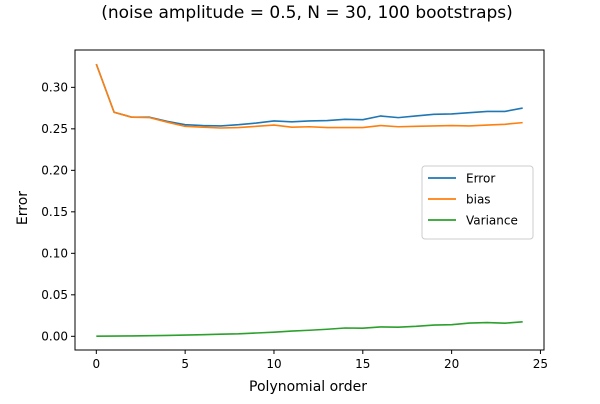 The image size is (600, 404). What do you see at coordinates (451, 364) in the screenshot?
I see `x-tick-label: 20` at bounding box center [451, 364].